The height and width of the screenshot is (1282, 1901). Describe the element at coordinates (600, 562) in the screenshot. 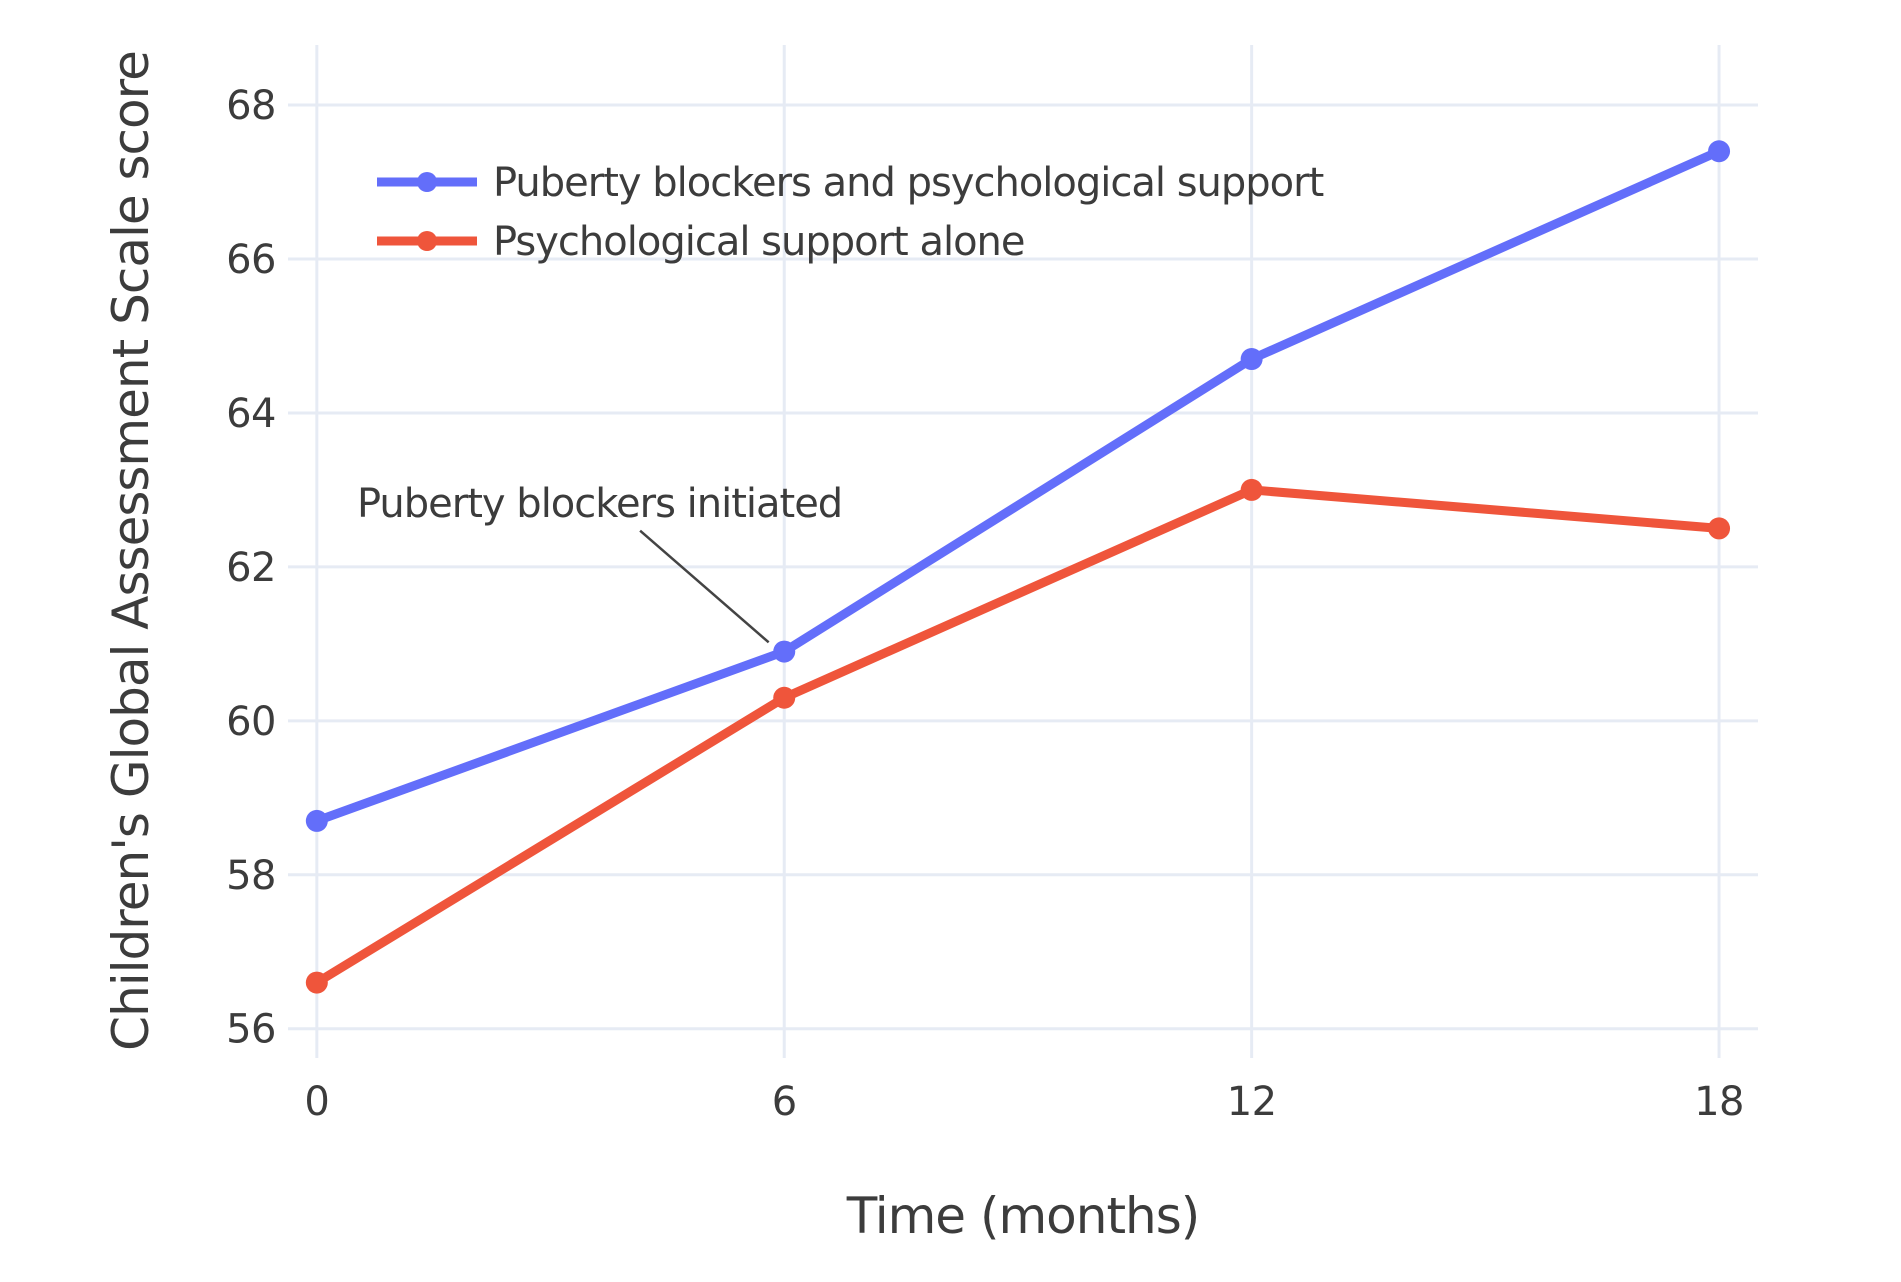

I see `annotation: Puberty blockers initiated` at that location.